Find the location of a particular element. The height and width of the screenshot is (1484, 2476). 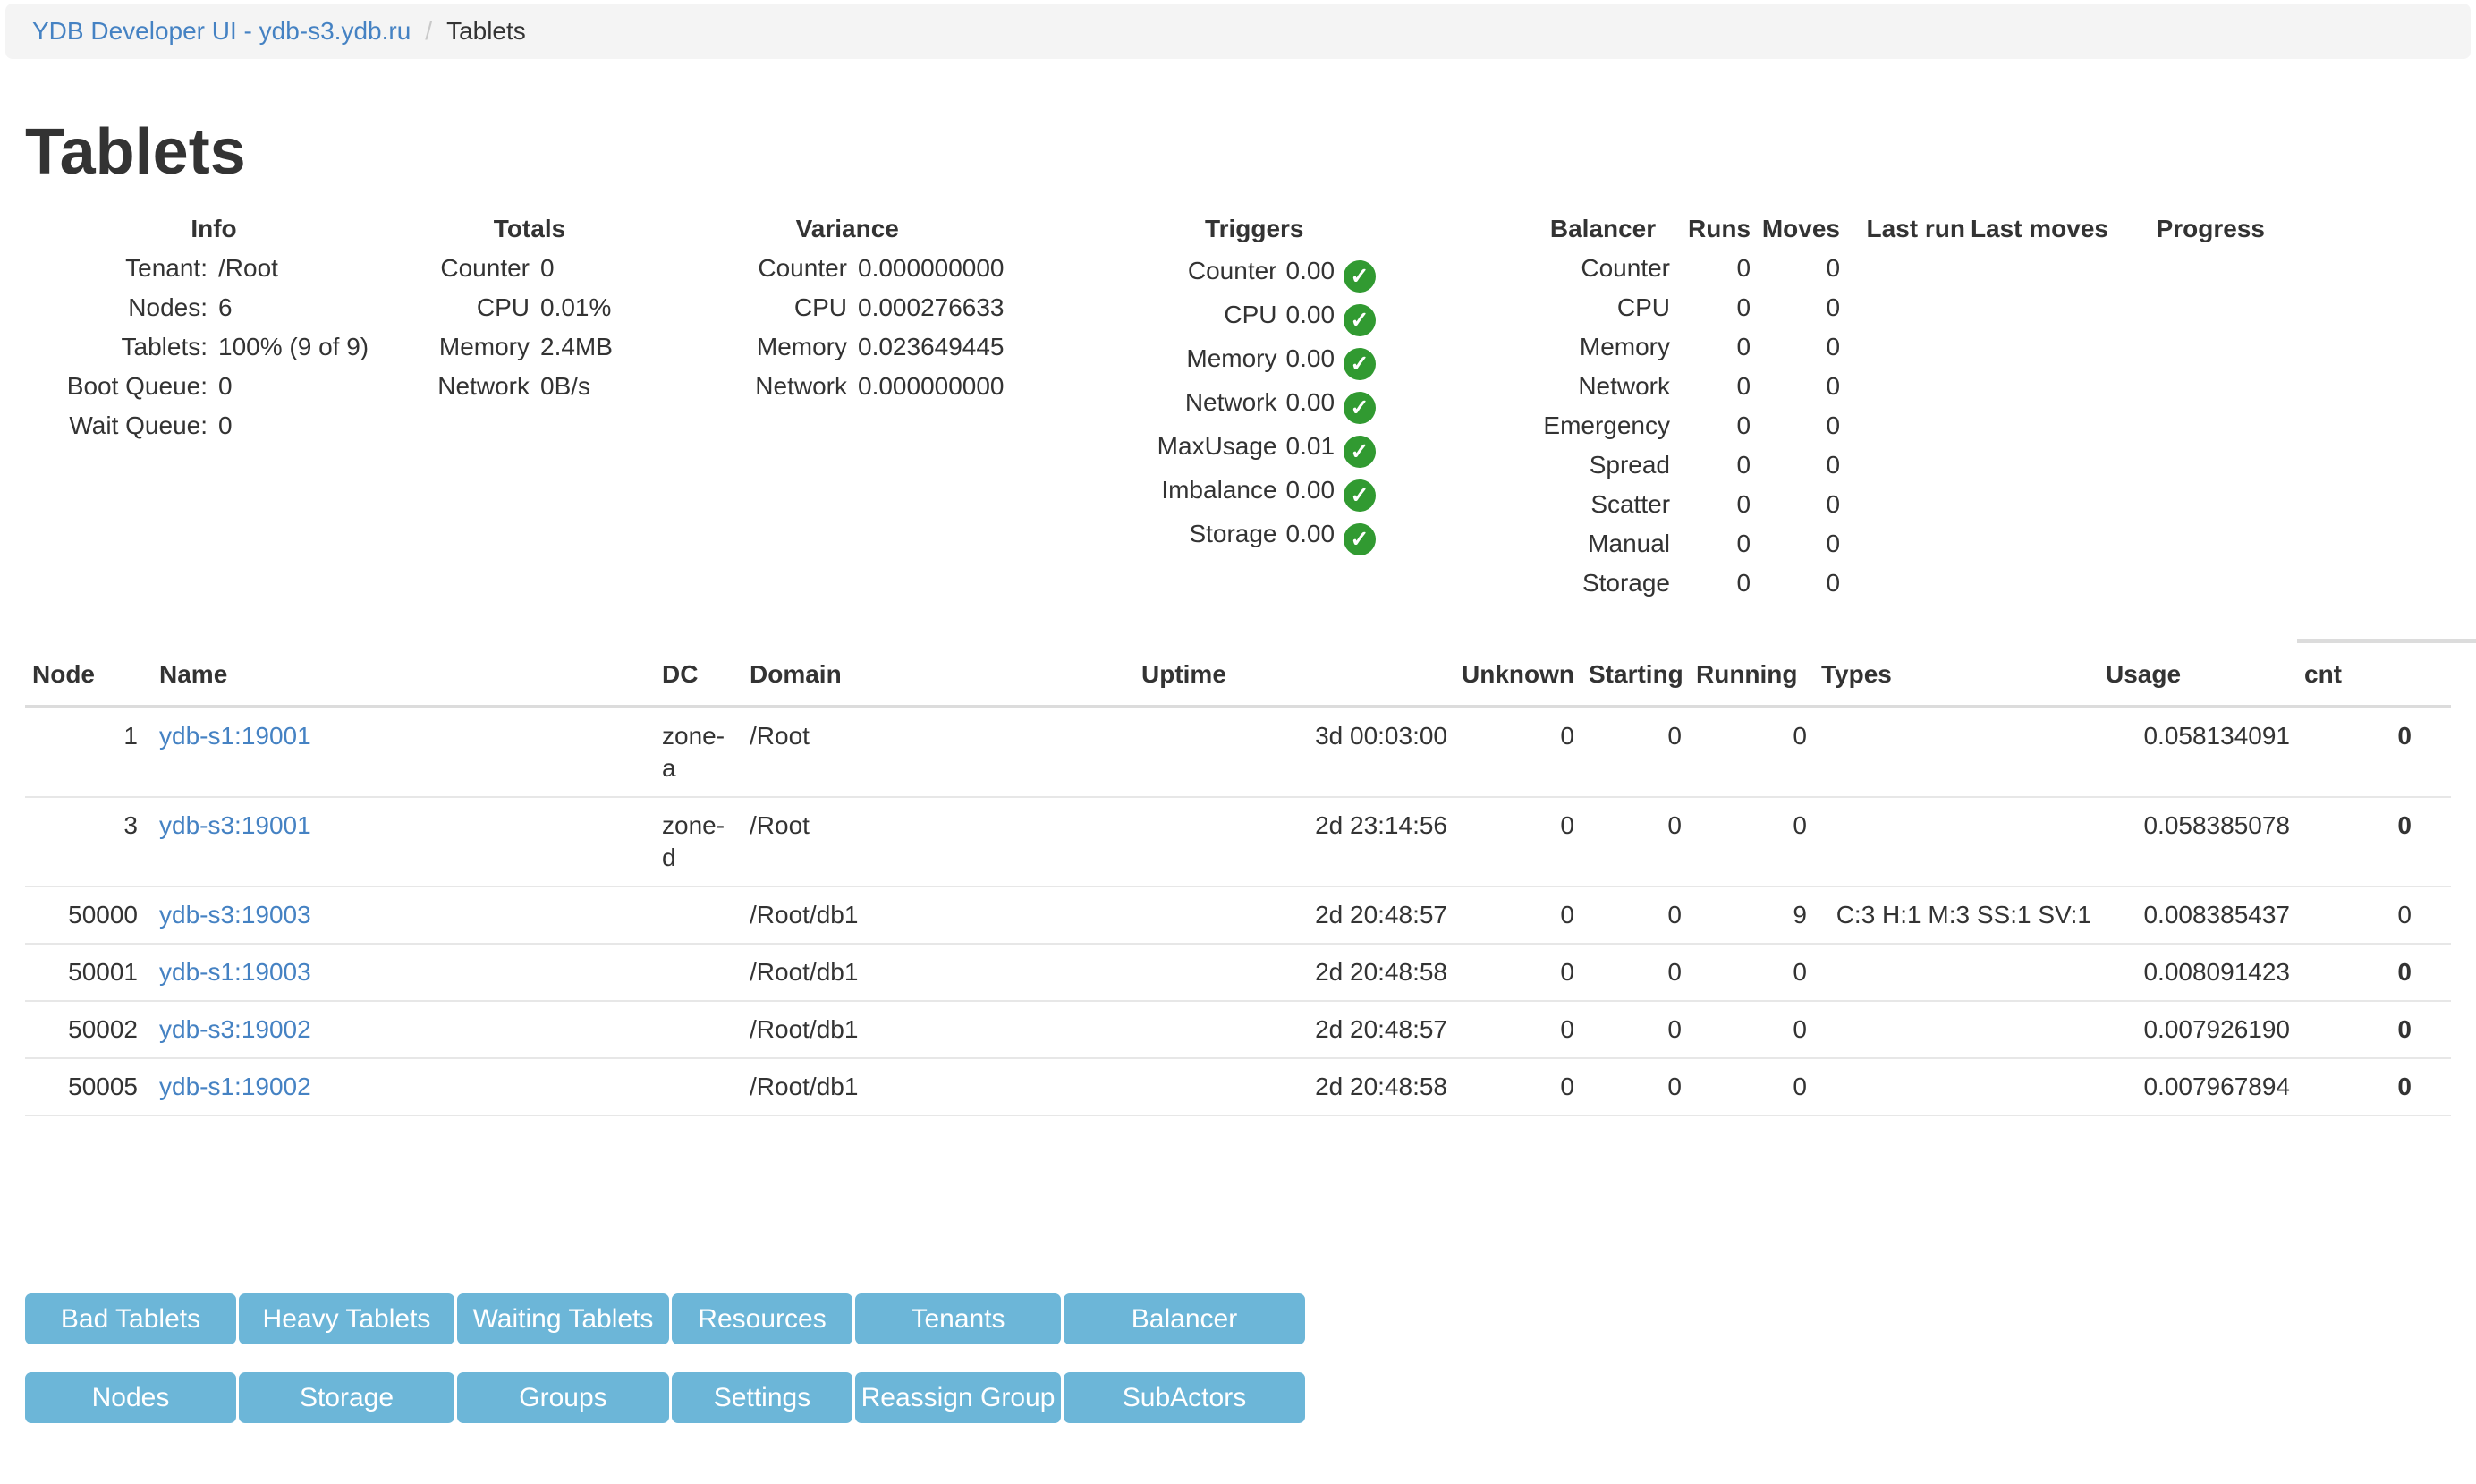

balancer-button: Balancer is located at coordinates (1184, 1318).